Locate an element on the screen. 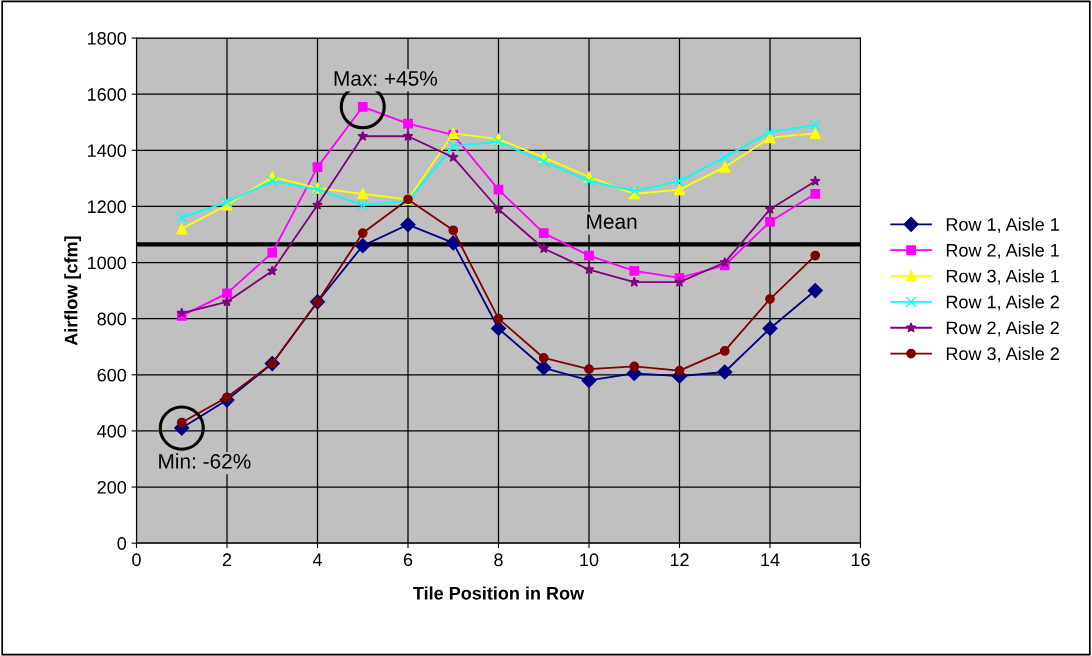 Image resolution: width=1092 pixels, height=656 pixels. x-tick-label: 6 is located at coordinates (408, 560).